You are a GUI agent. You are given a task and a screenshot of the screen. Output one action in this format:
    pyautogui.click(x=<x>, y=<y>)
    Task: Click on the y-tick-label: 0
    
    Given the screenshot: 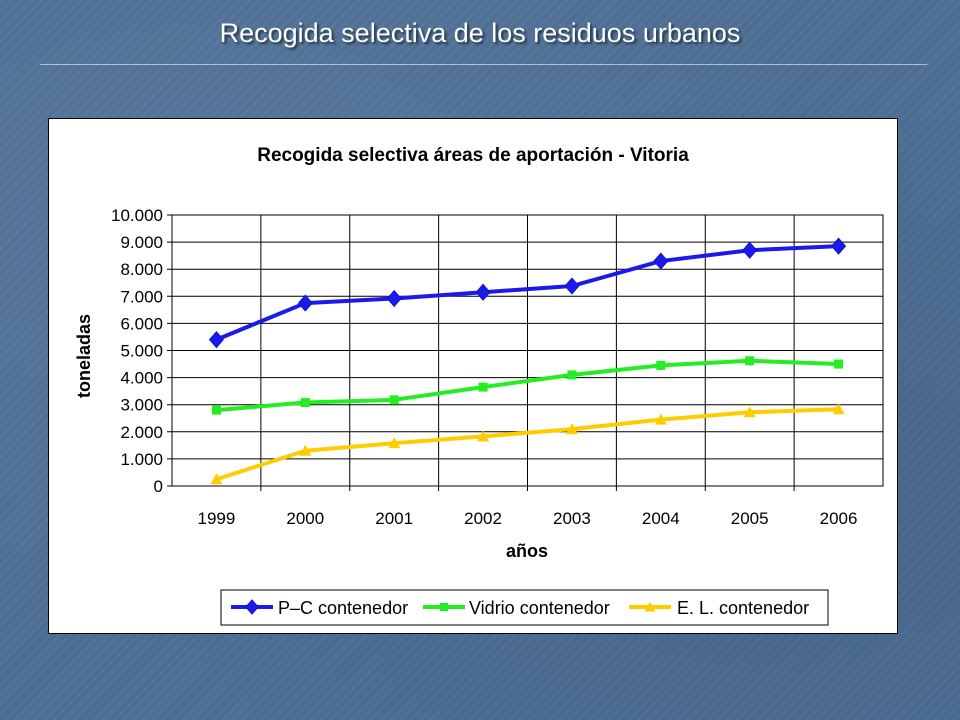 What is the action you would take?
    pyautogui.click(x=158, y=486)
    